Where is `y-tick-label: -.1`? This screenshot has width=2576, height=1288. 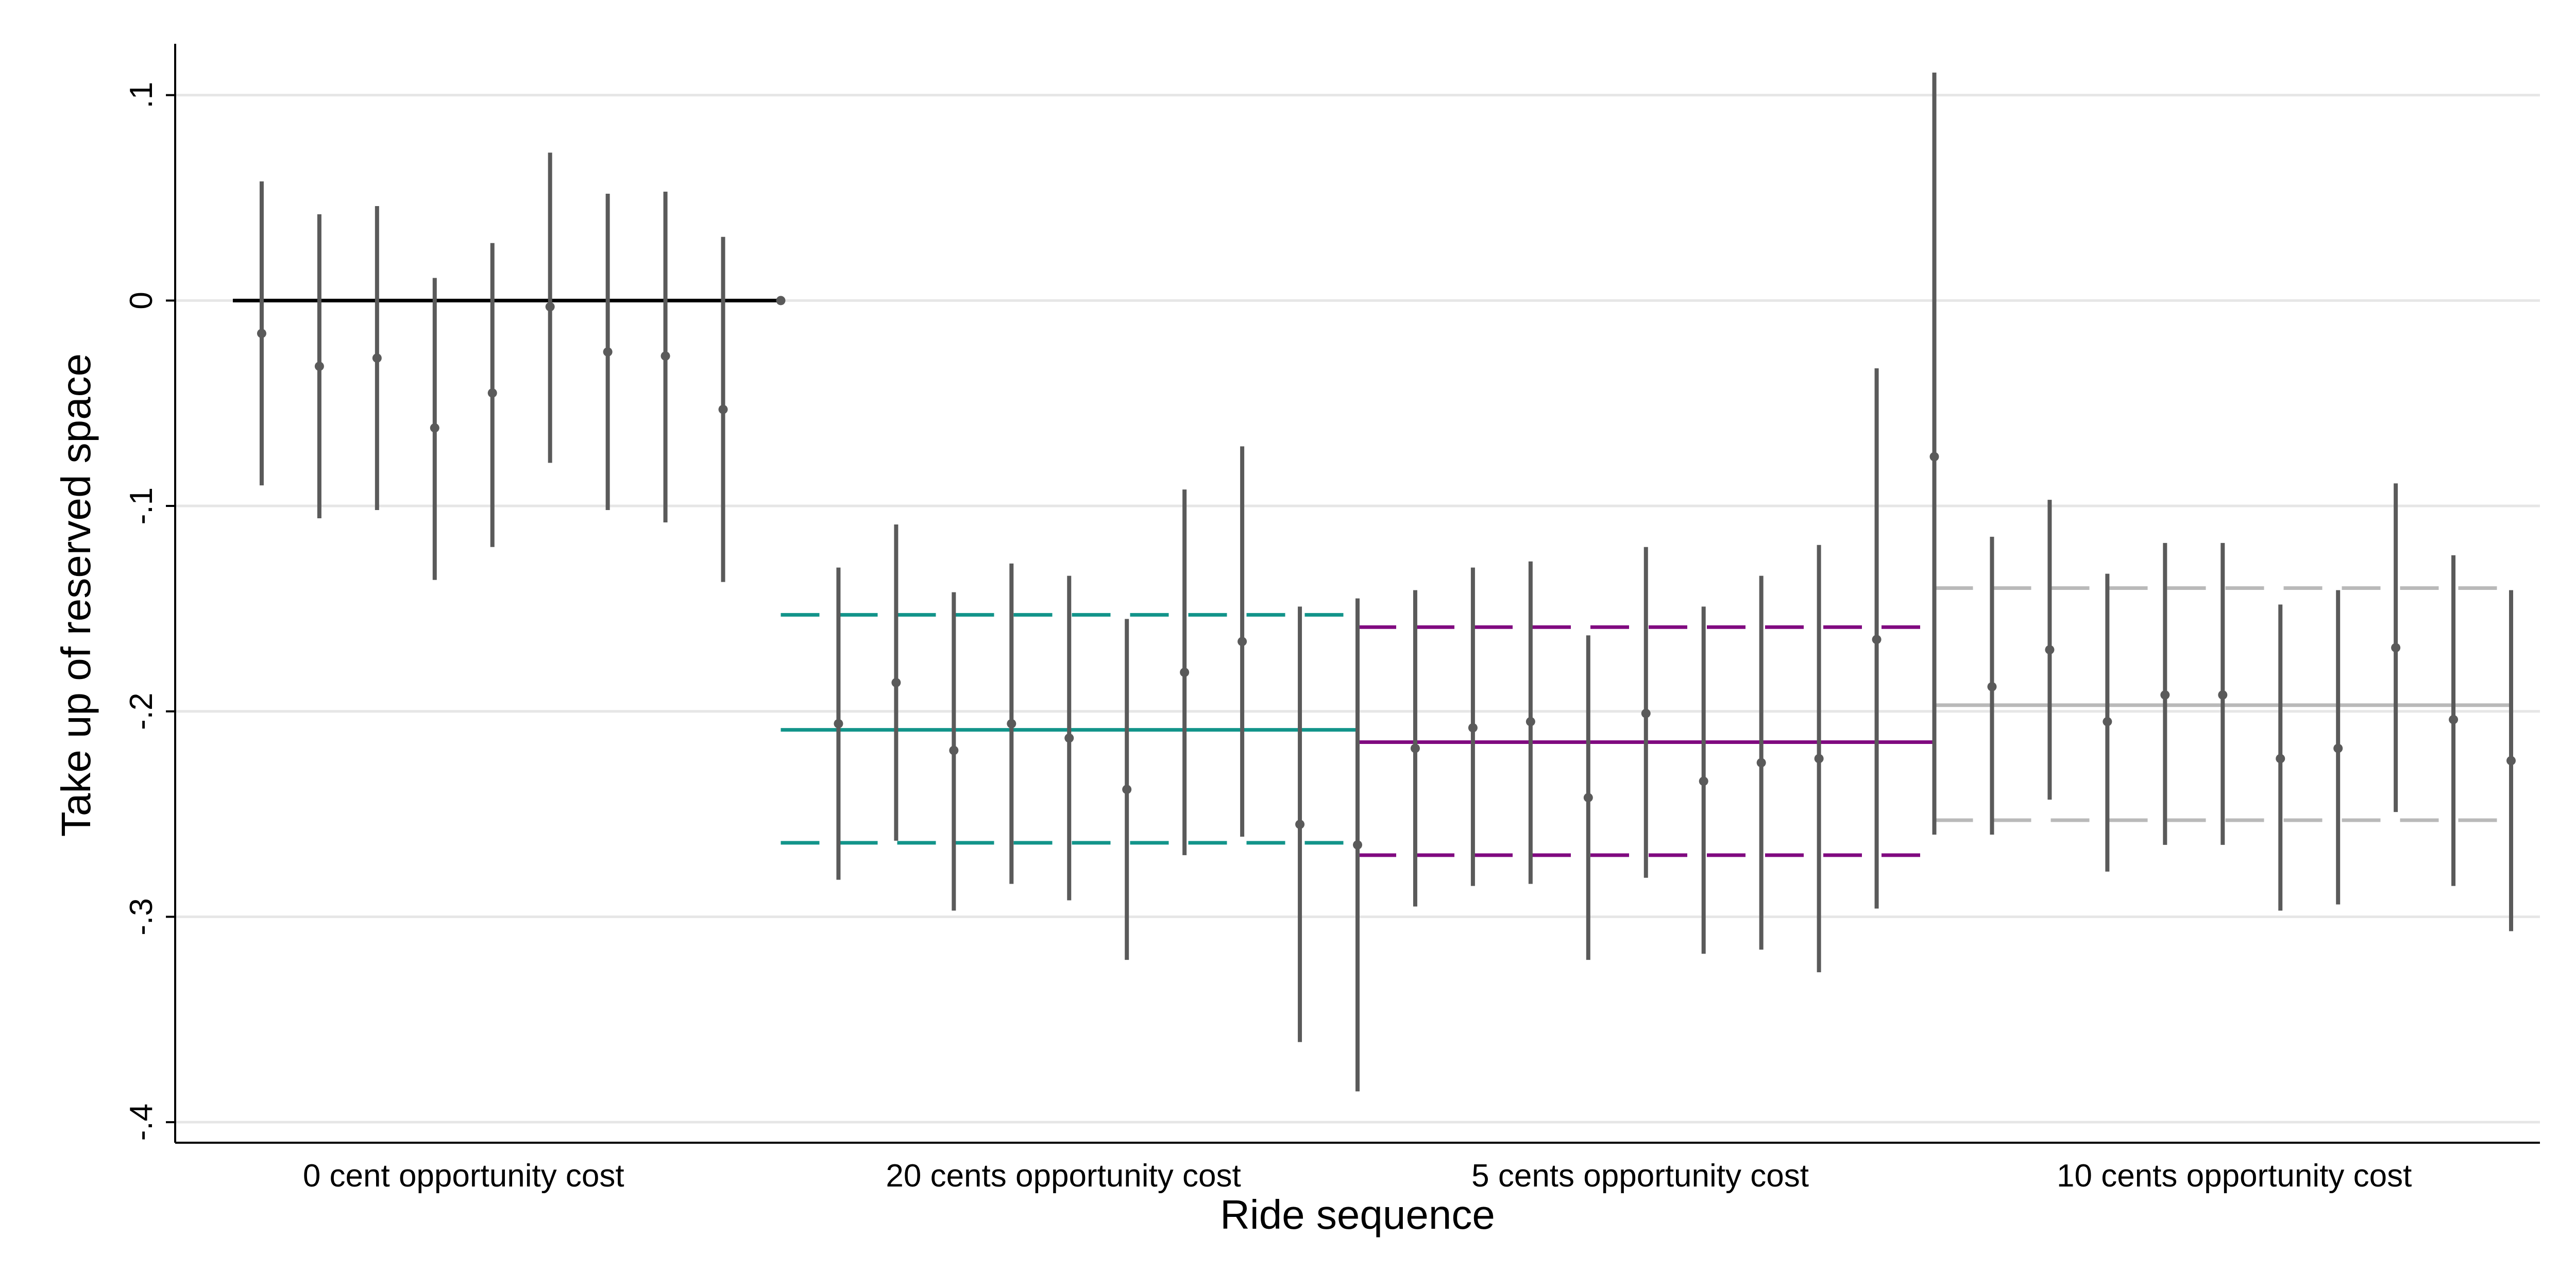
y-tick-label: -.1 is located at coordinates (141, 505).